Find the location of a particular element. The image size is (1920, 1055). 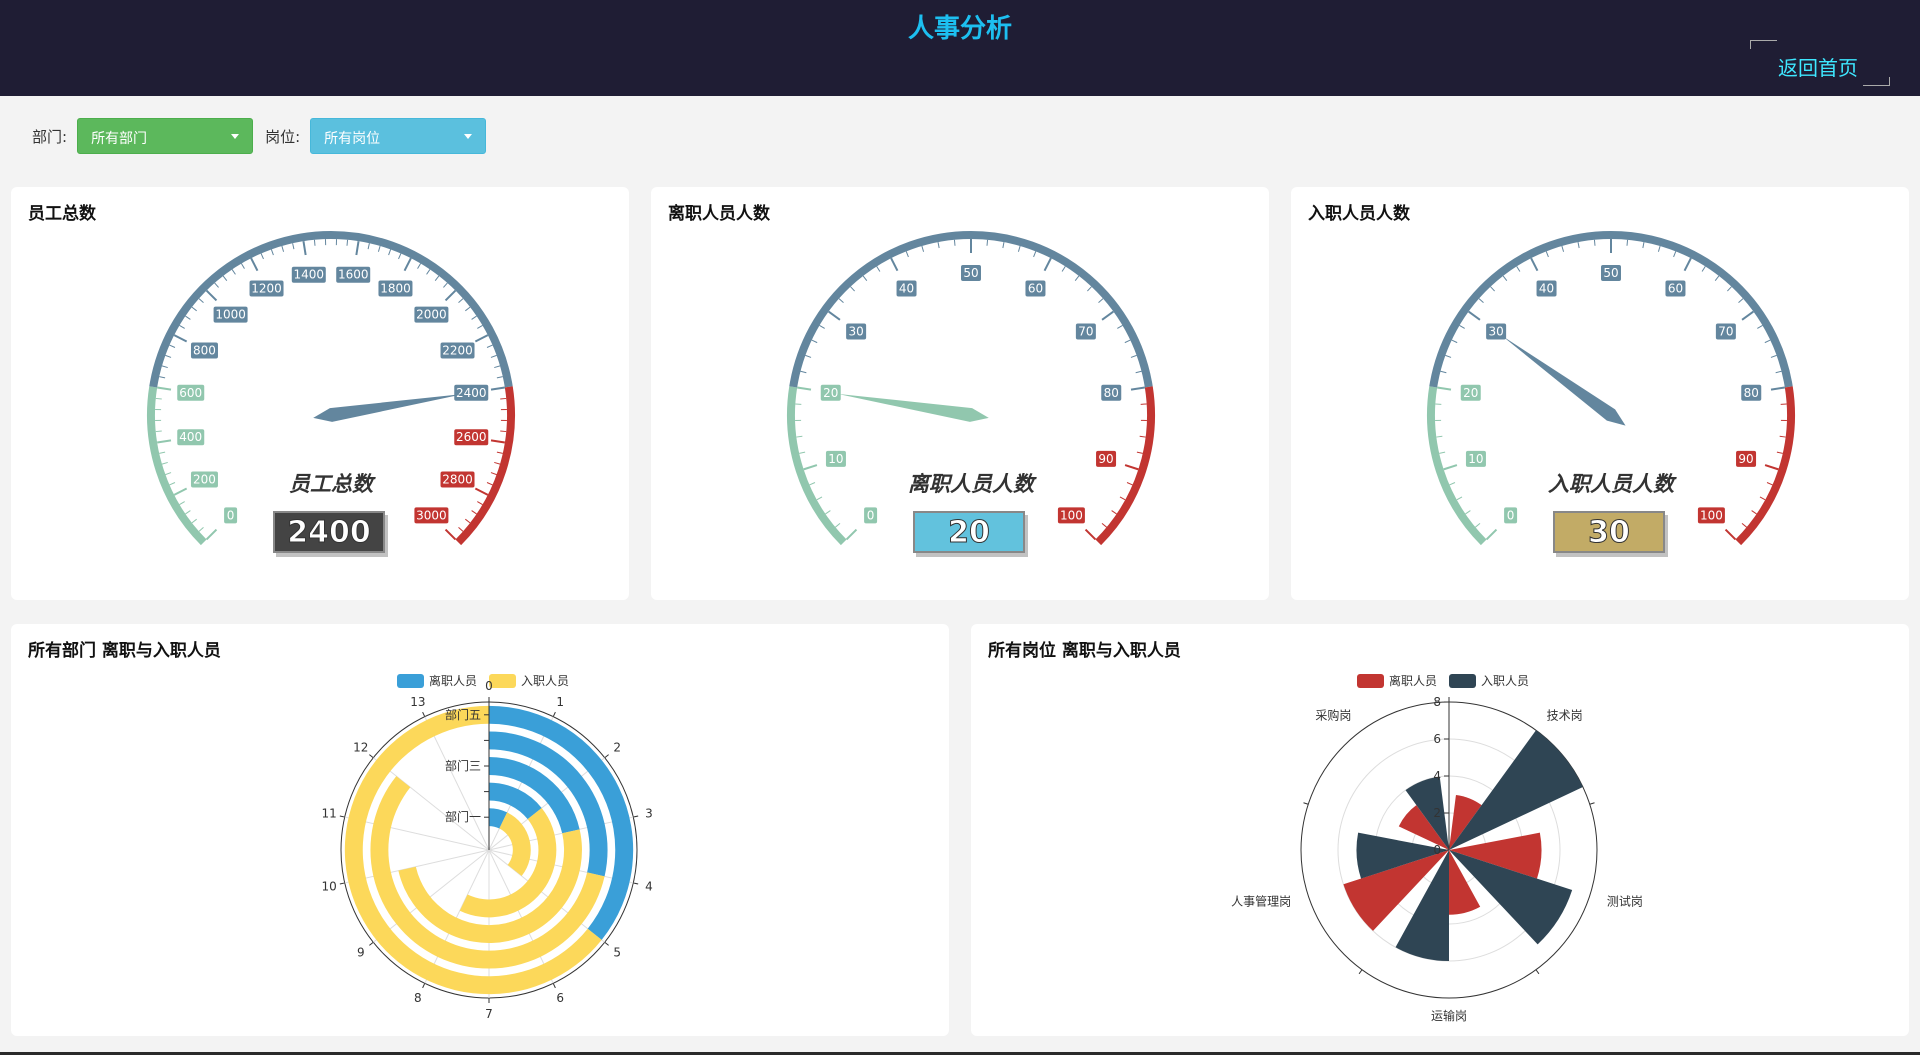

gauge-pointer is located at coordinates (1563, 380).